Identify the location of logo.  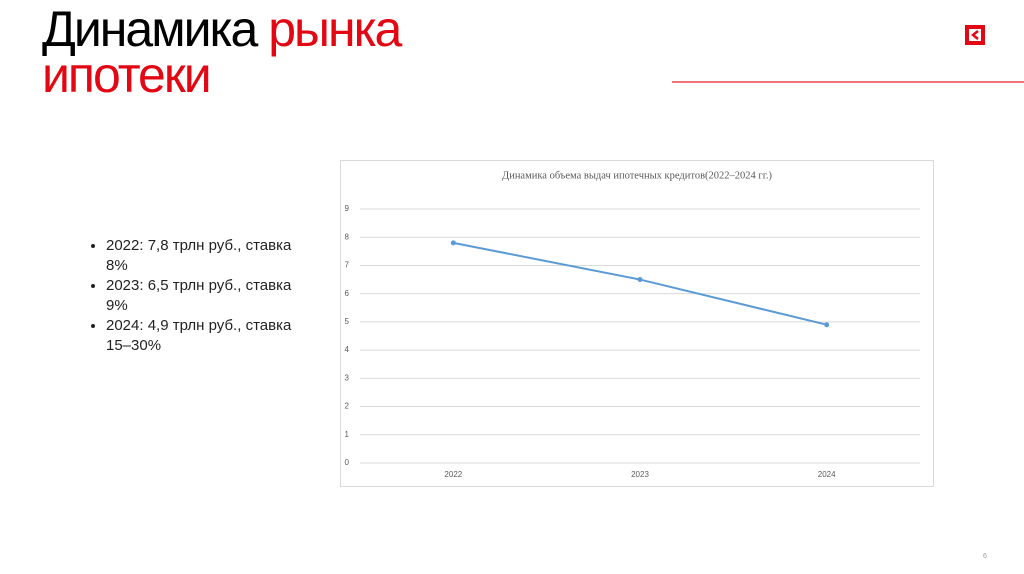
(975, 35).